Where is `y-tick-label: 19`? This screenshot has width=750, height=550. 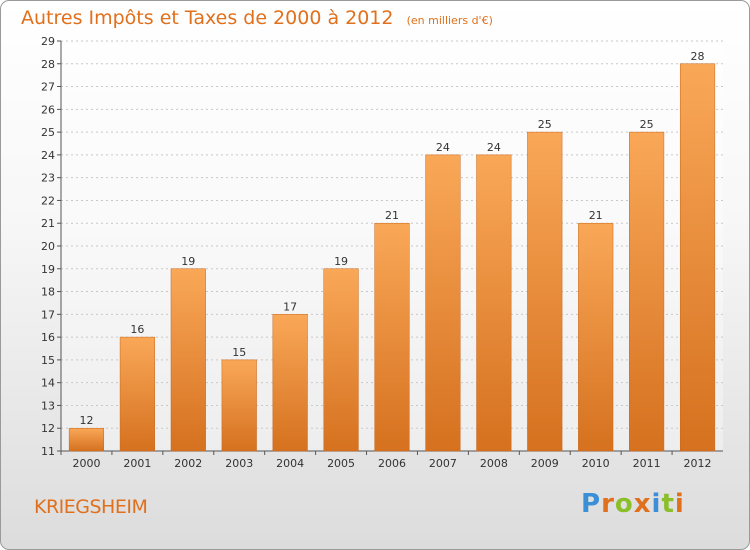
y-tick-label: 19 is located at coordinates (48, 269).